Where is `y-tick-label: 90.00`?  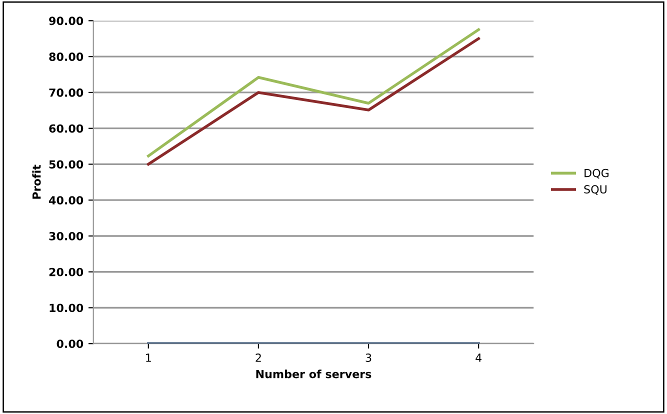 y-tick-label: 90.00 is located at coordinates (66, 21).